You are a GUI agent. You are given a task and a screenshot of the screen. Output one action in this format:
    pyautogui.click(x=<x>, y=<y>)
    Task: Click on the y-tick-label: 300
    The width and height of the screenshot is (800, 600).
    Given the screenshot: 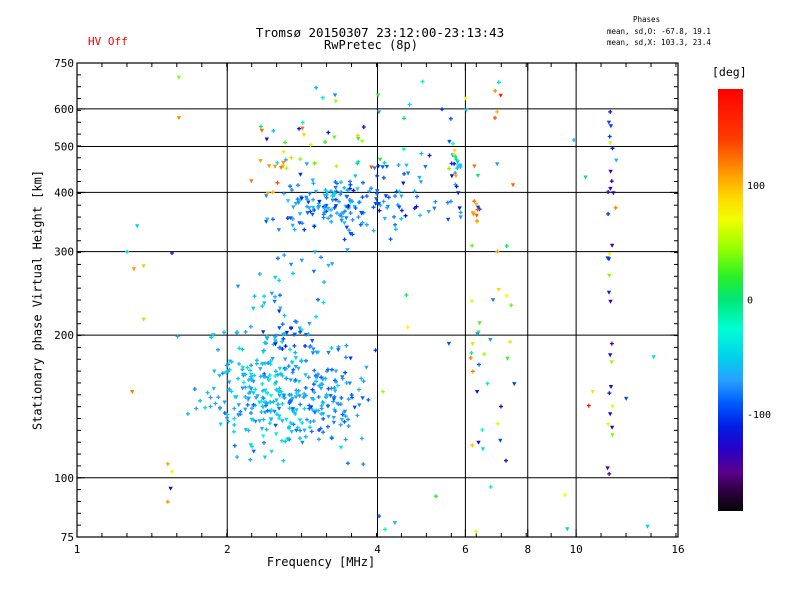 What is the action you would take?
    pyautogui.click(x=64, y=252)
    